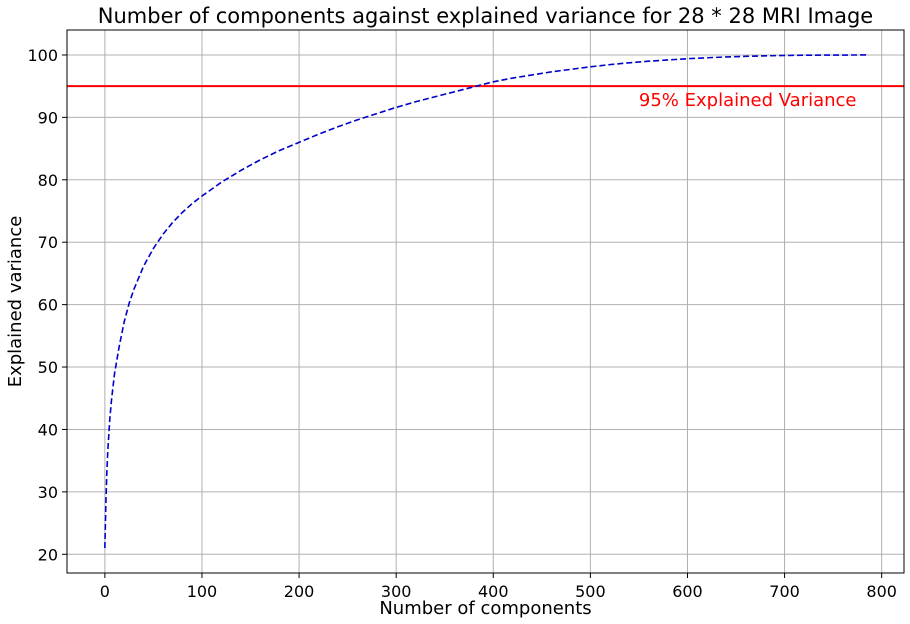  What do you see at coordinates (48, 242) in the screenshot?
I see `y-tick-label: 70` at bounding box center [48, 242].